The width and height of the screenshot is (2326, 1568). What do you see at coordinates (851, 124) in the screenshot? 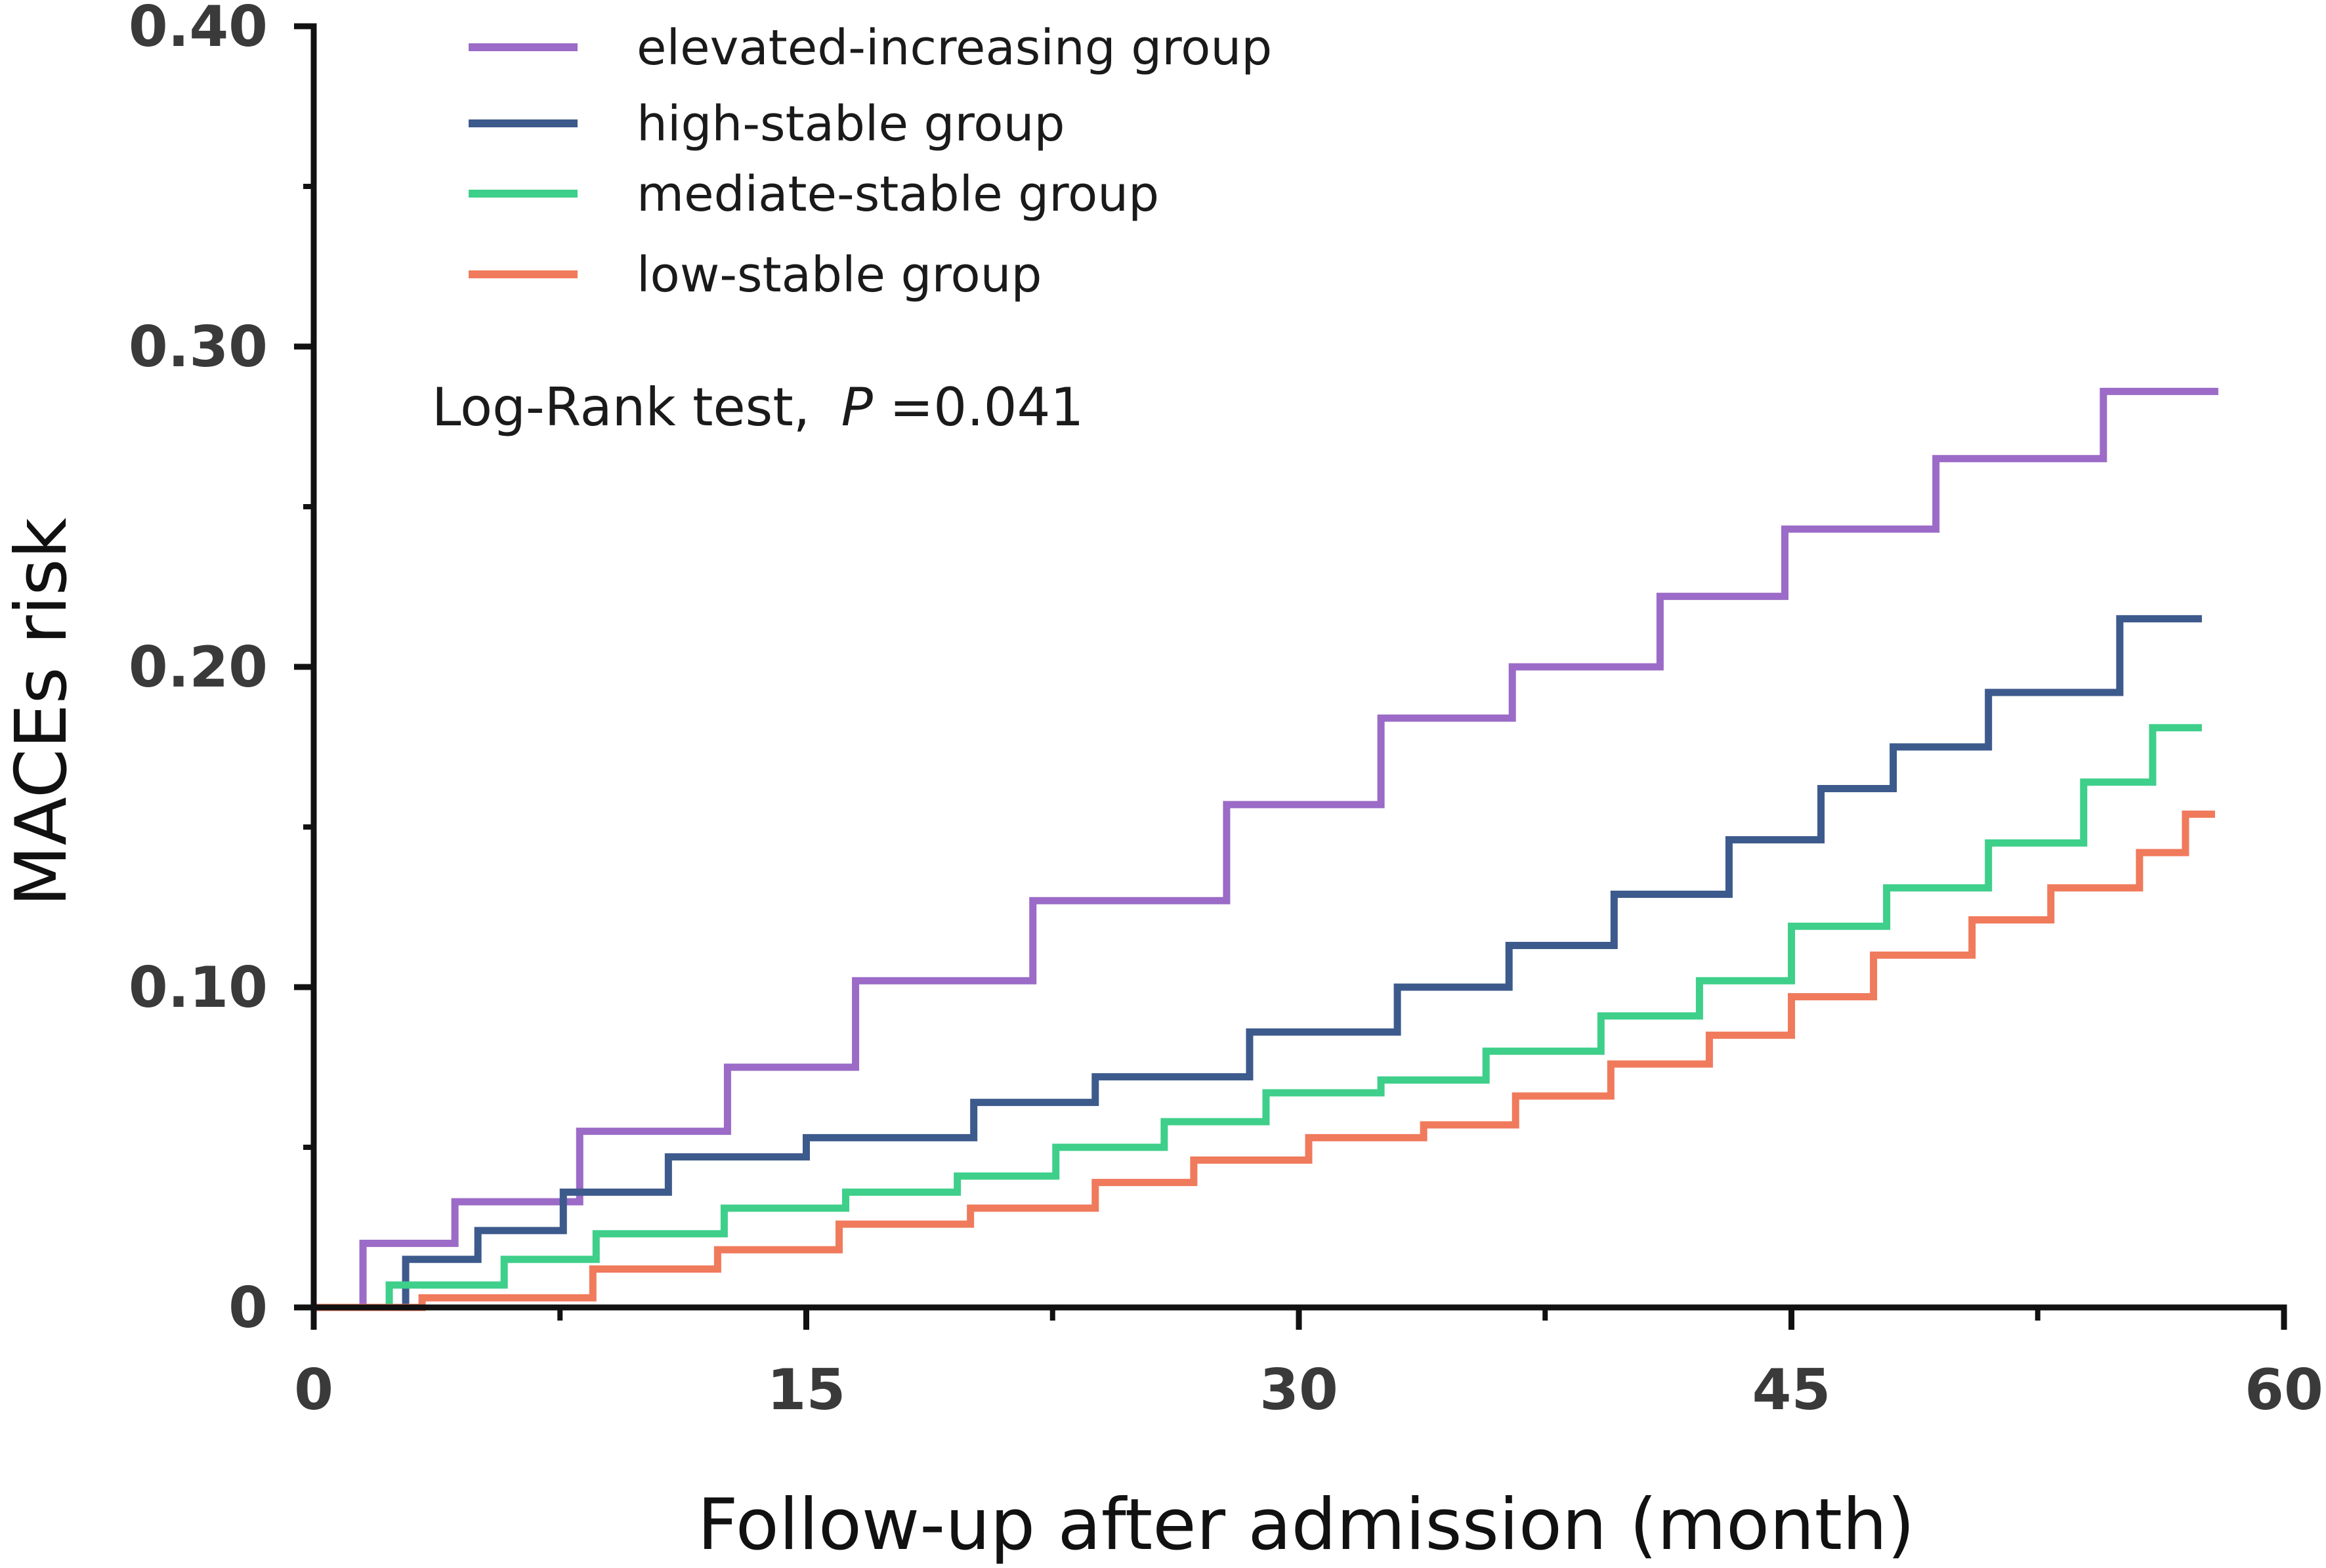
I see `legend-label: high-stable group` at bounding box center [851, 124].